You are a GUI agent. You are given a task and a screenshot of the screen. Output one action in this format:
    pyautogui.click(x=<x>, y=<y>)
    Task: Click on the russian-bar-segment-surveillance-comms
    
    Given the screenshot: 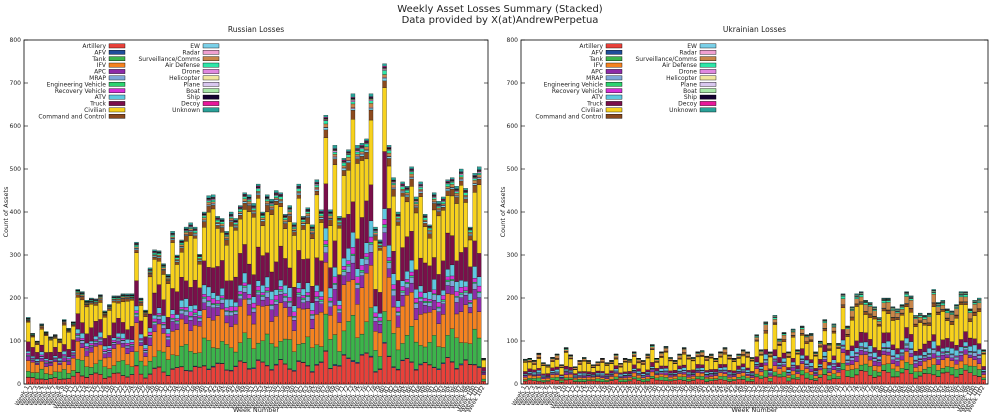 What is the action you would take?
    pyautogui.click(x=78, y=293)
    